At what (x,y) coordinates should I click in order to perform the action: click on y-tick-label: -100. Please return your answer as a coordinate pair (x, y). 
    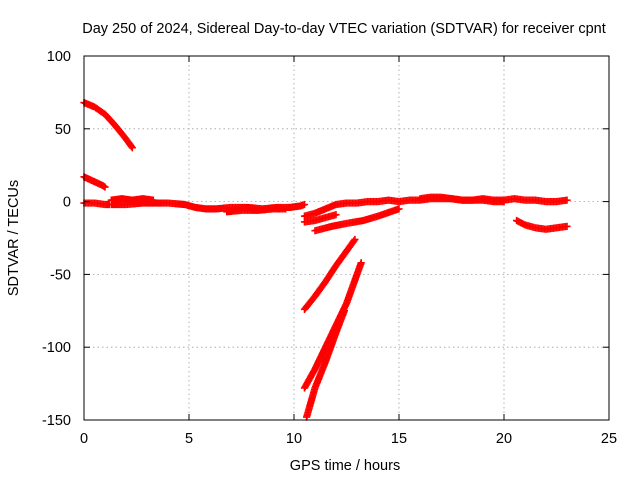
    Looking at the image, I should click on (56, 348).